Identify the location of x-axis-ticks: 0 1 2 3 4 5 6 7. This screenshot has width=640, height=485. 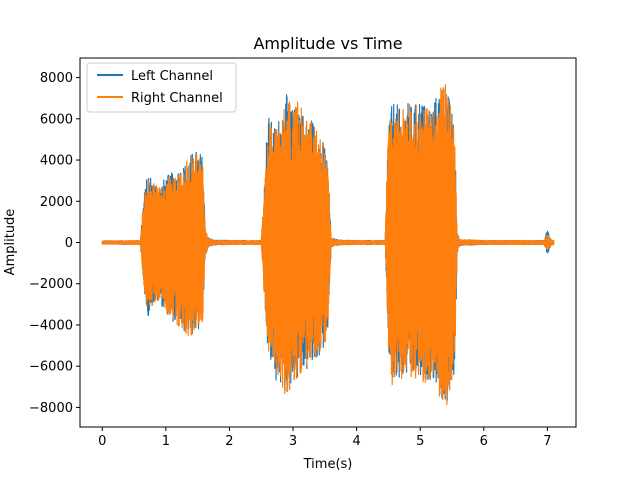
(325, 438).